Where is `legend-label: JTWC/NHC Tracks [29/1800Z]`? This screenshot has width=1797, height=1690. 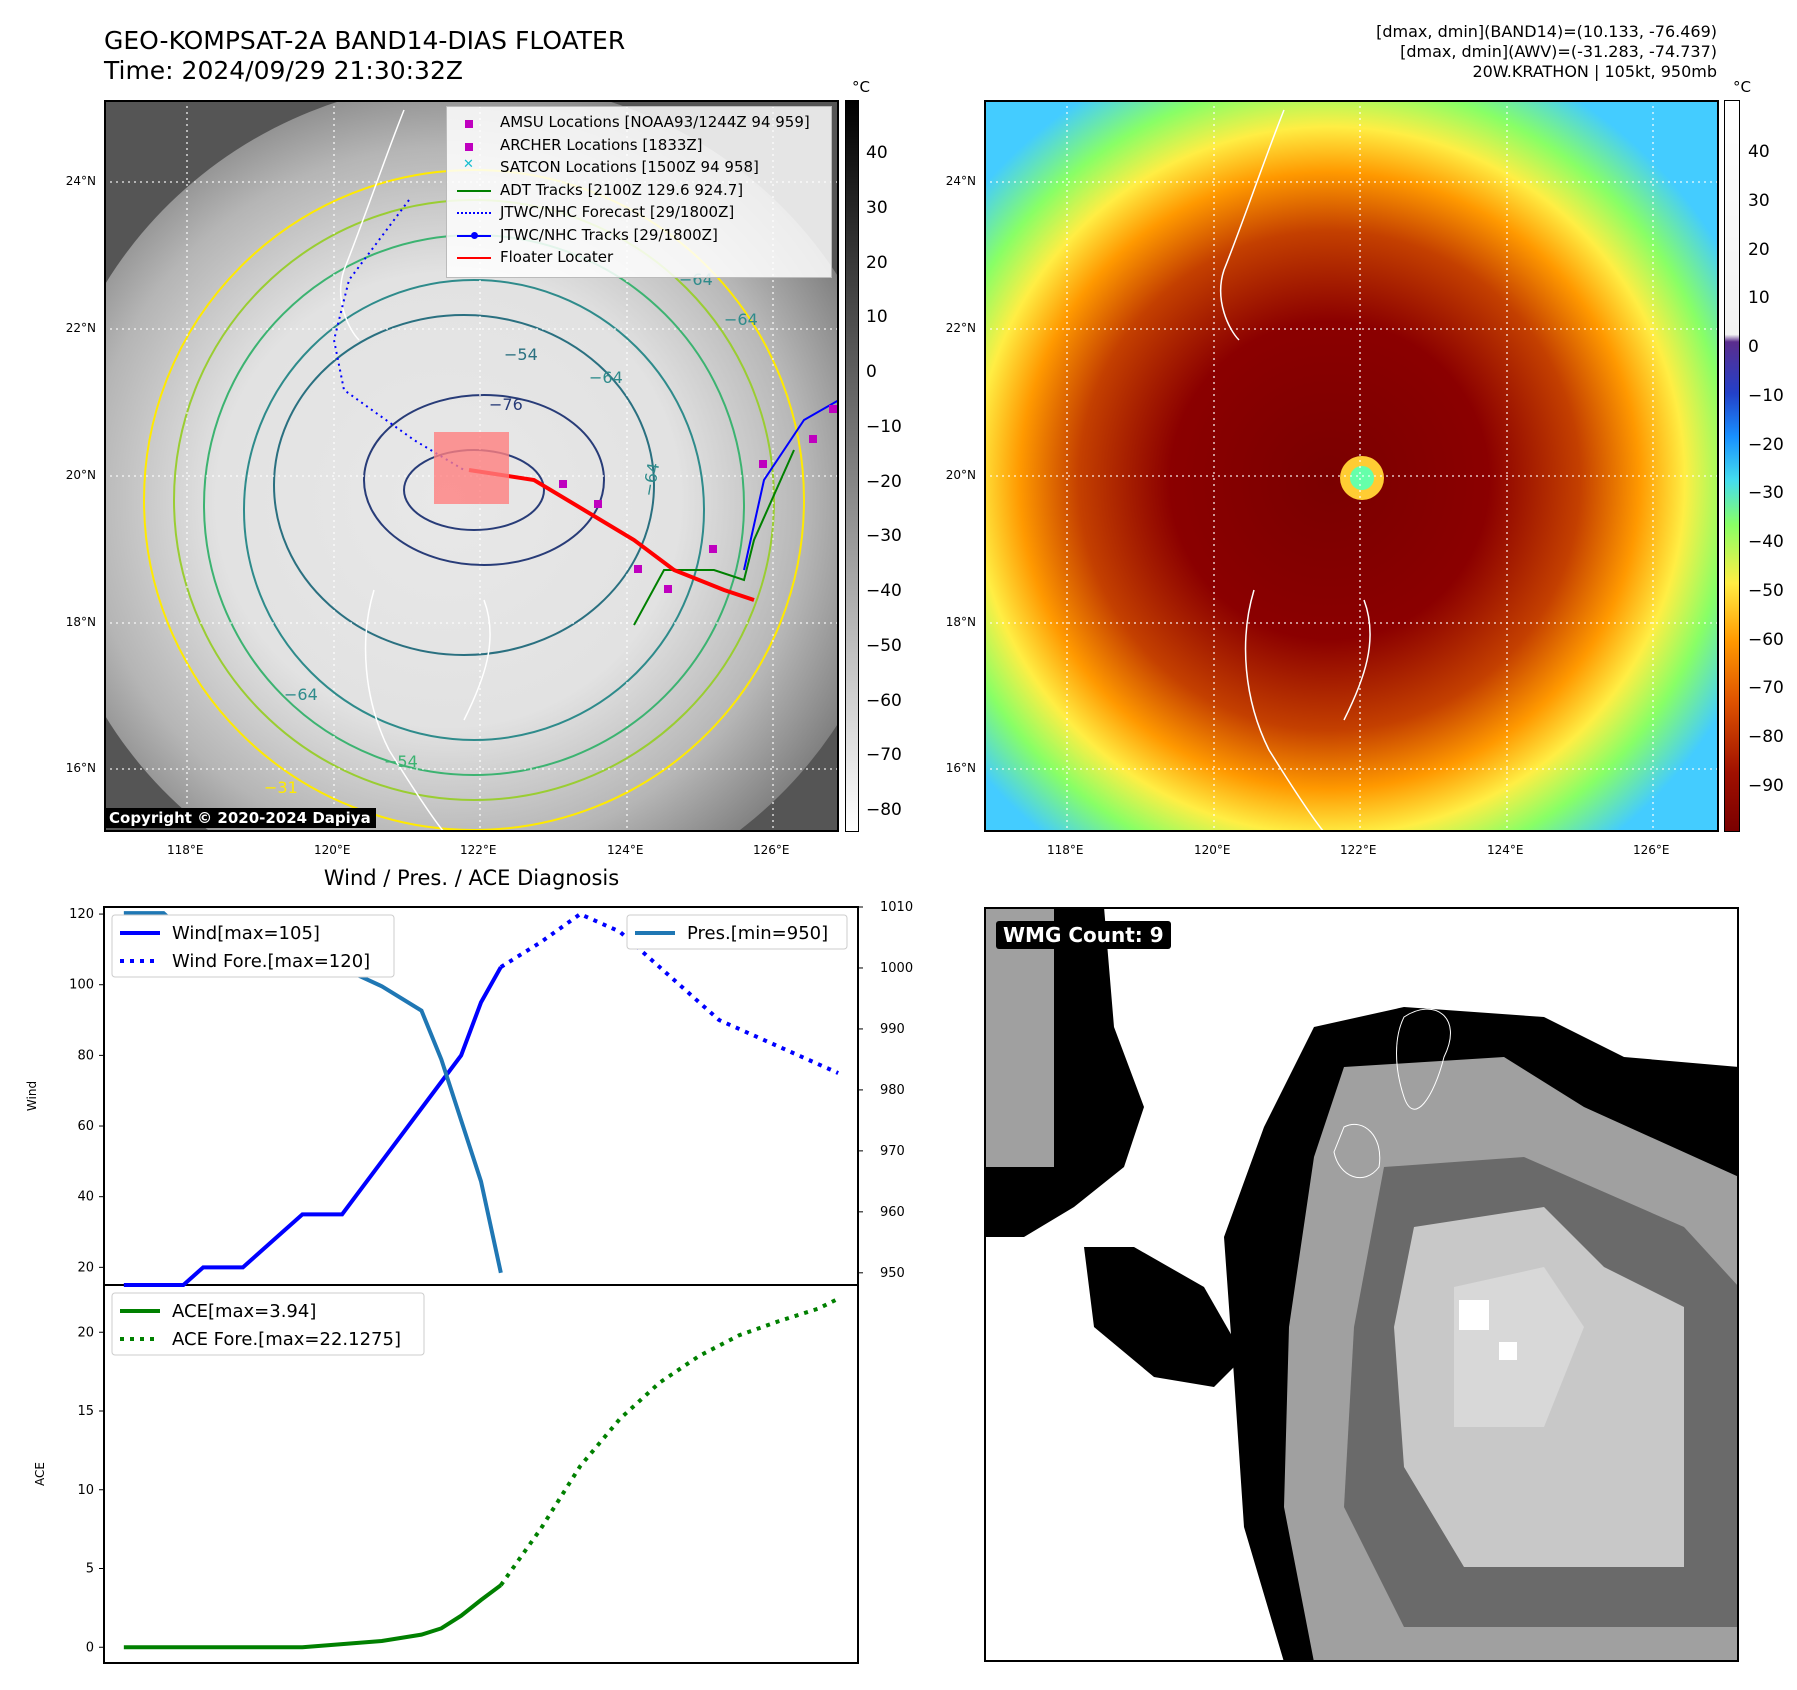
legend-label: JTWC/NHC Tracks [29/1800Z] is located at coordinates (609, 234).